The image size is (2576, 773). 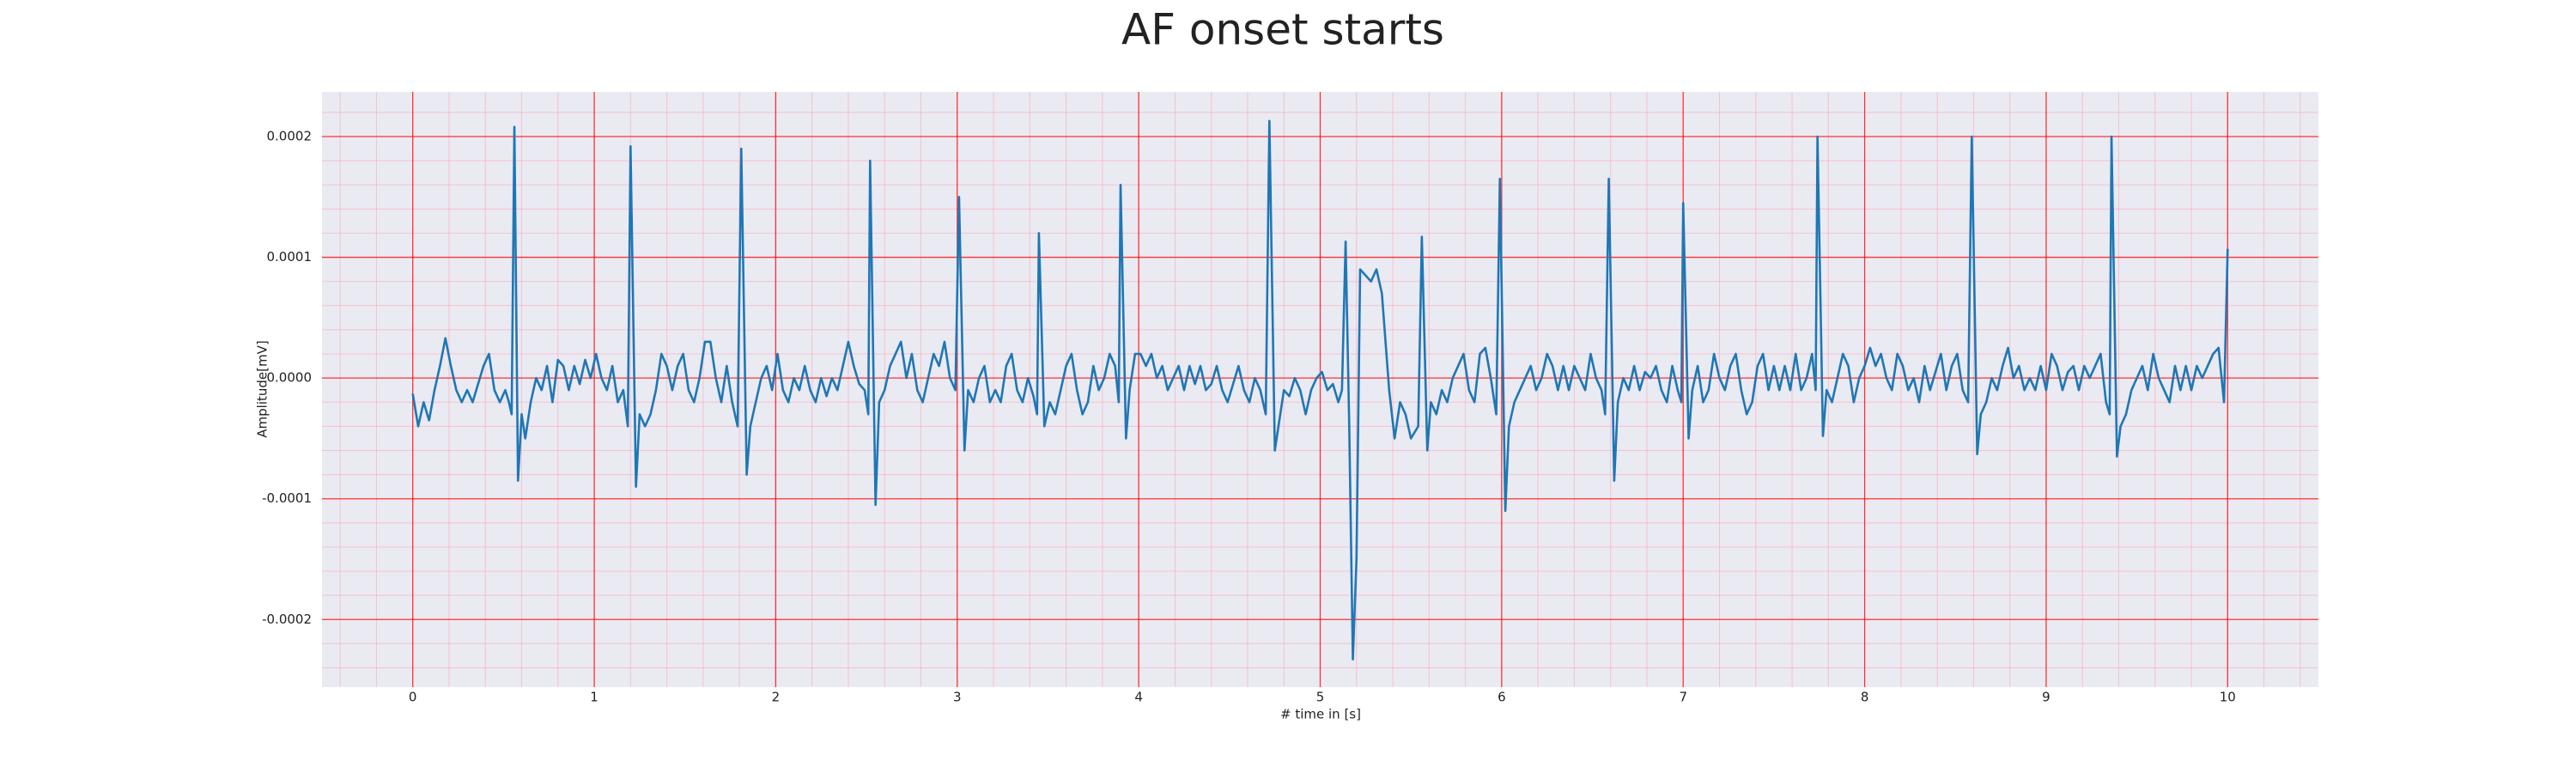 What do you see at coordinates (262, 388) in the screenshot?
I see `y-axis-label: Amplitude[mV]` at bounding box center [262, 388].